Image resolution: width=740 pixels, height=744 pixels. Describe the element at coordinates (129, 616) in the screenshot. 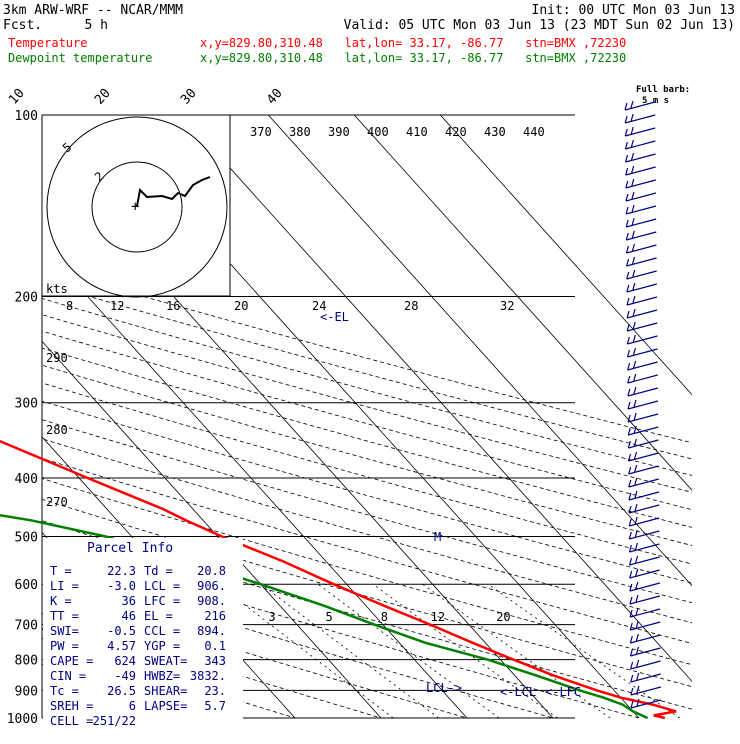

I see `parcel-value: 46` at that location.